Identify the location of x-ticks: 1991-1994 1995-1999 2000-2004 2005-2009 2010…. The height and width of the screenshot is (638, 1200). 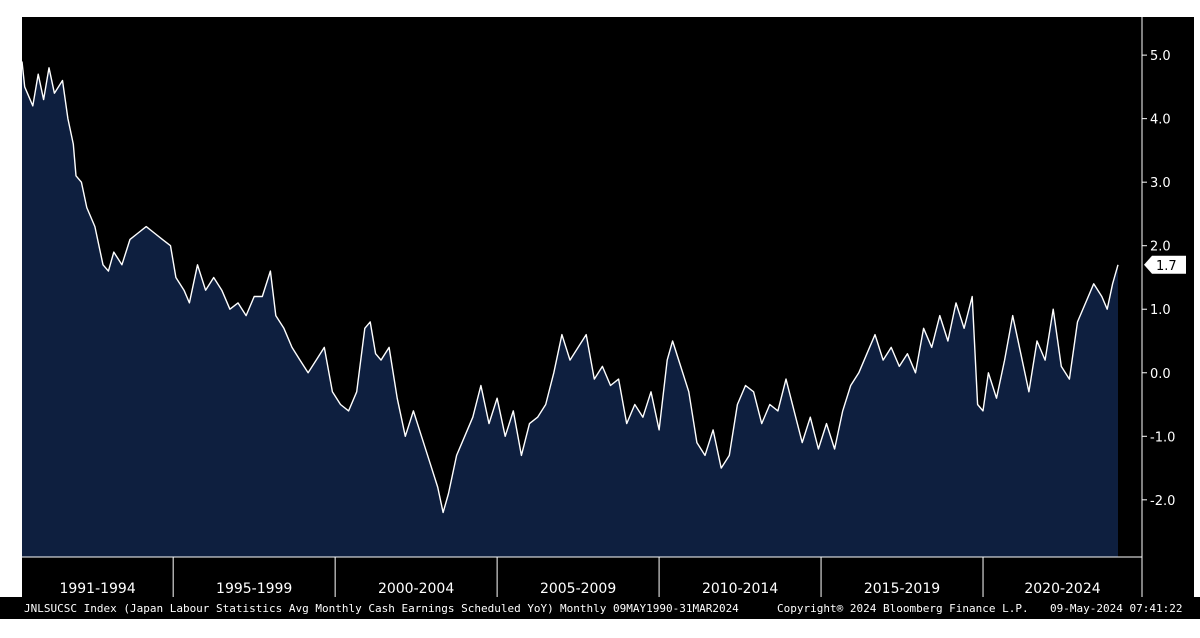
(580, 577).